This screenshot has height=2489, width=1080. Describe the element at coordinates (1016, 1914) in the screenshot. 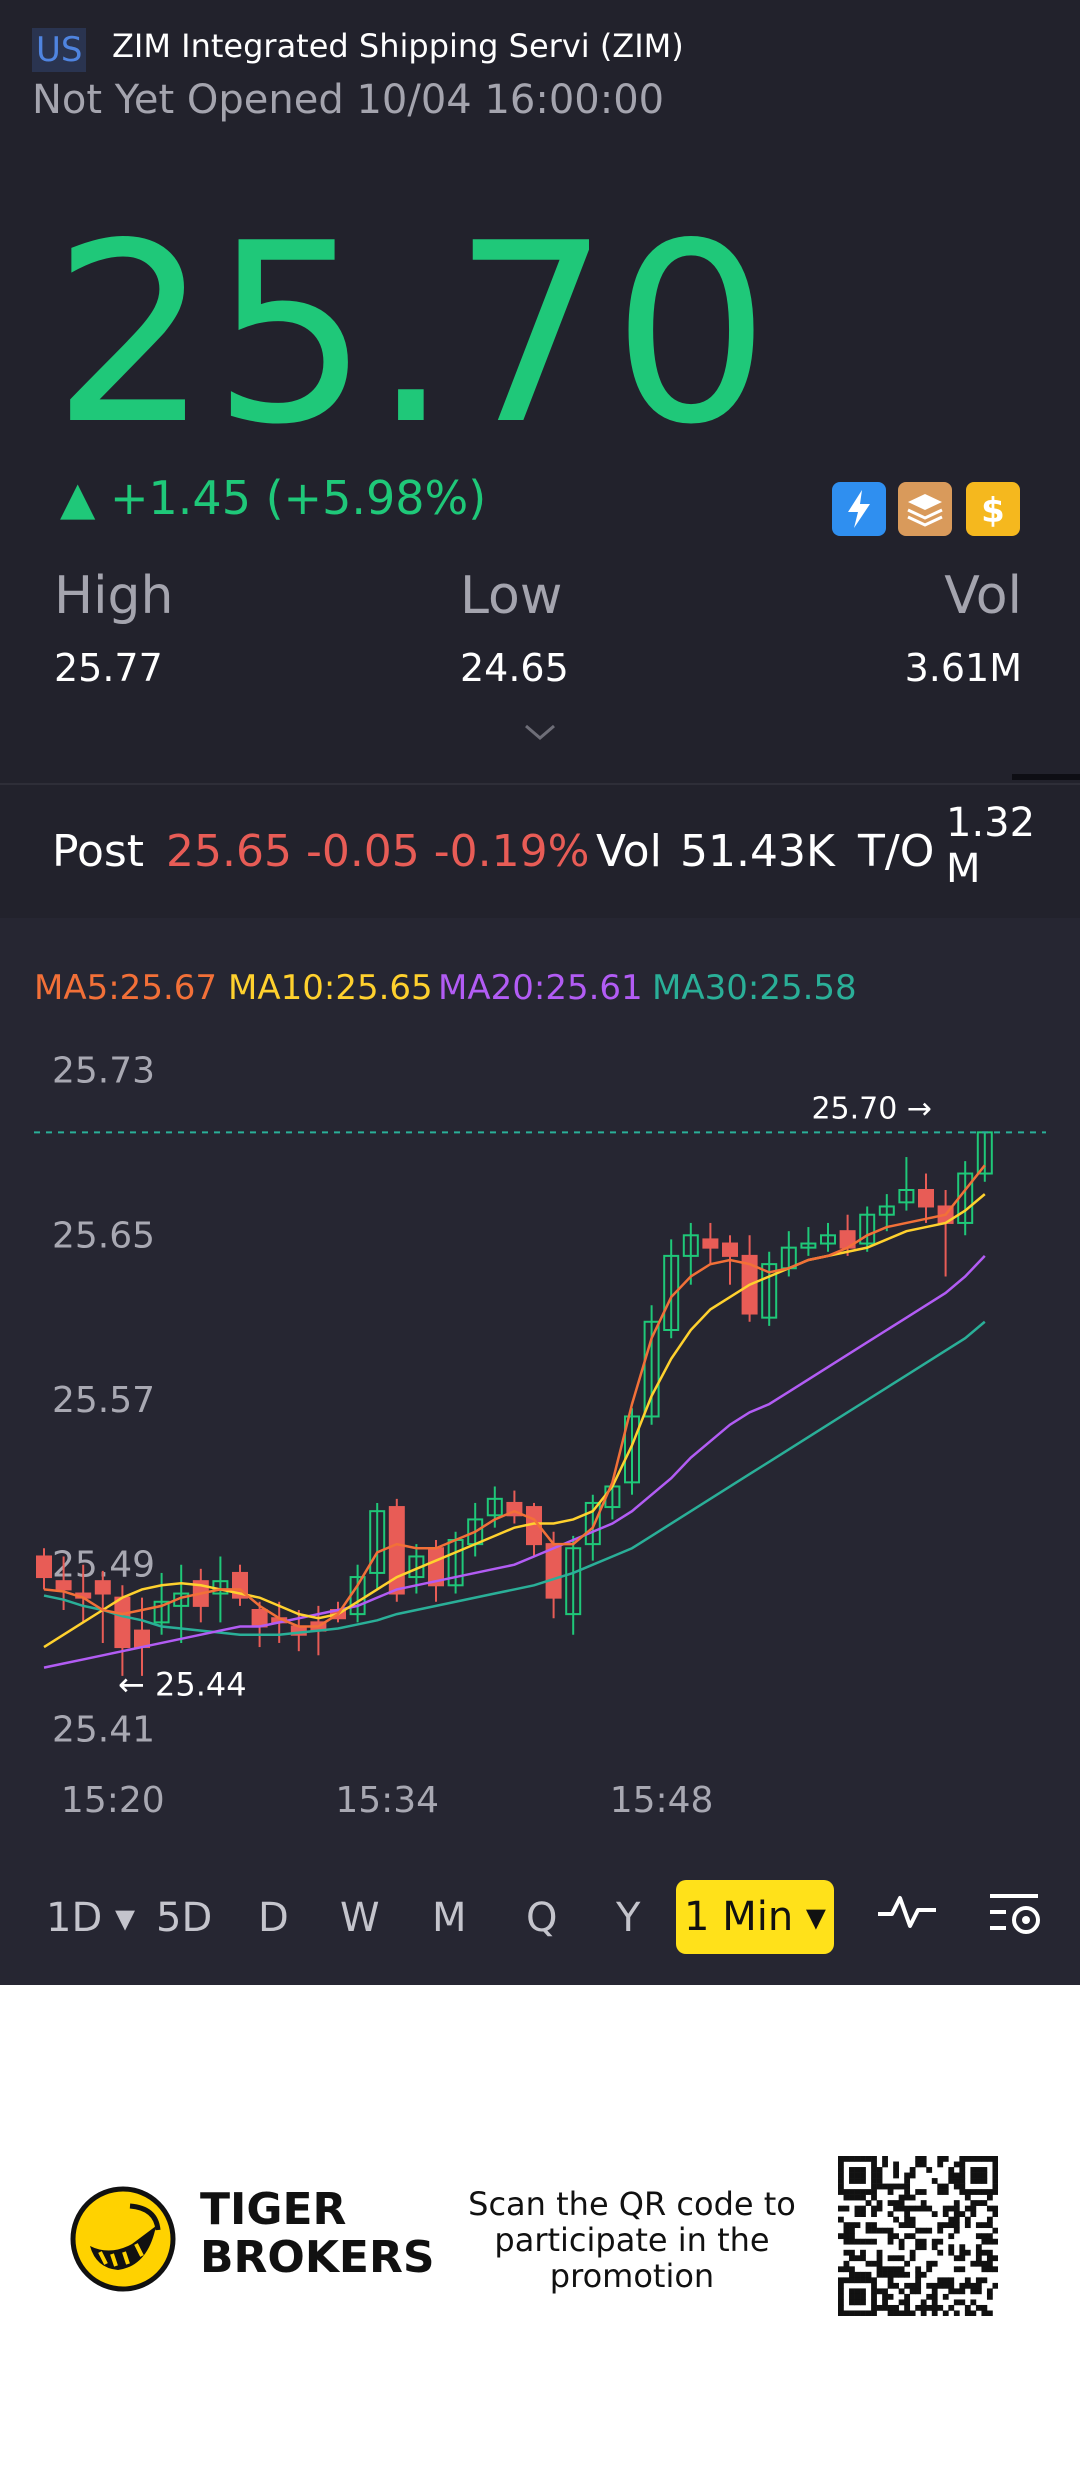

I see `chart-settings-icon` at that location.